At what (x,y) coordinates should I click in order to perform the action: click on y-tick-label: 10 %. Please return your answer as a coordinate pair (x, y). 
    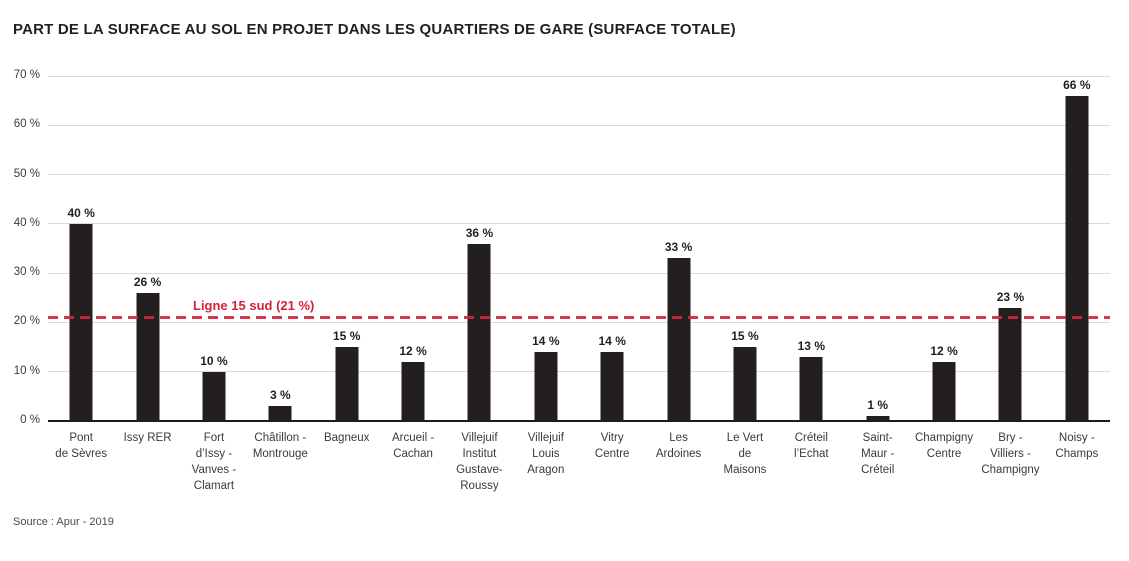
    Looking at the image, I should click on (26, 370).